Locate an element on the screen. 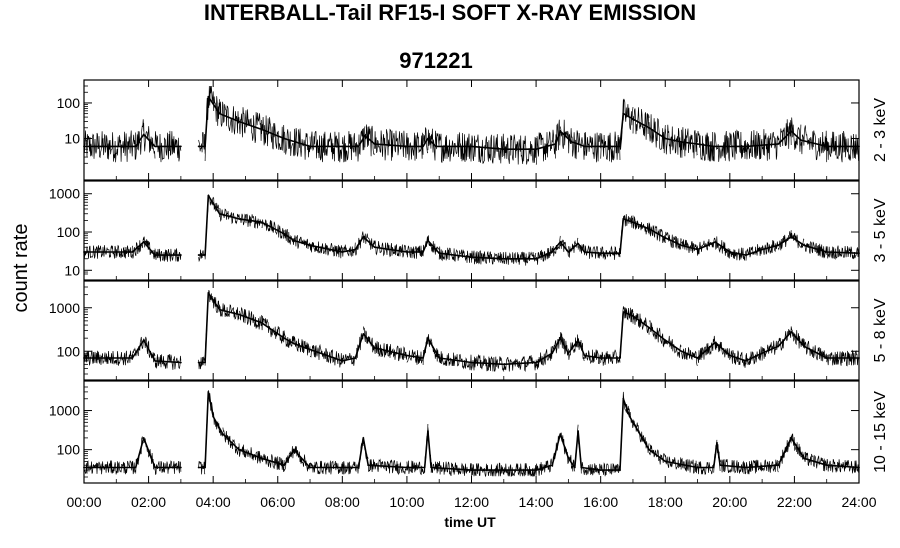 This screenshot has width=900, height=548. x-tick-label: 20:00 is located at coordinates (729, 502).